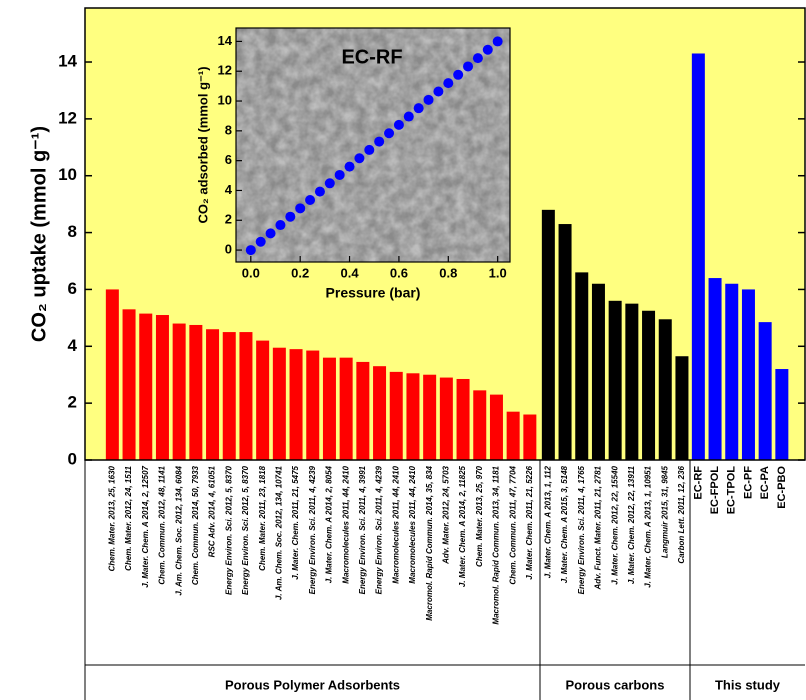 This screenshot has height=700, width=806. Describe the element at coordinates (373, 293) in the screenshot. I see `x-axis-title: Pressure (bar)` at that location.